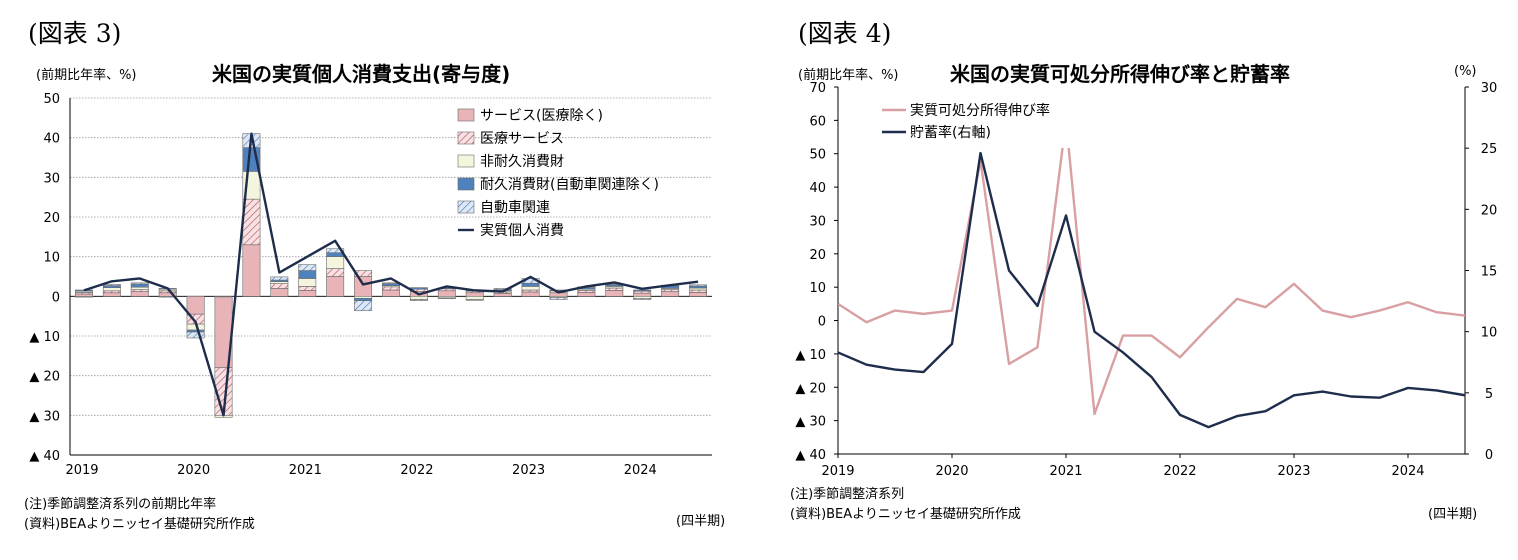 This screenshot has height=560, width=1518. I want to click on y-tick-label: ▲ 30, so click(810, 422).